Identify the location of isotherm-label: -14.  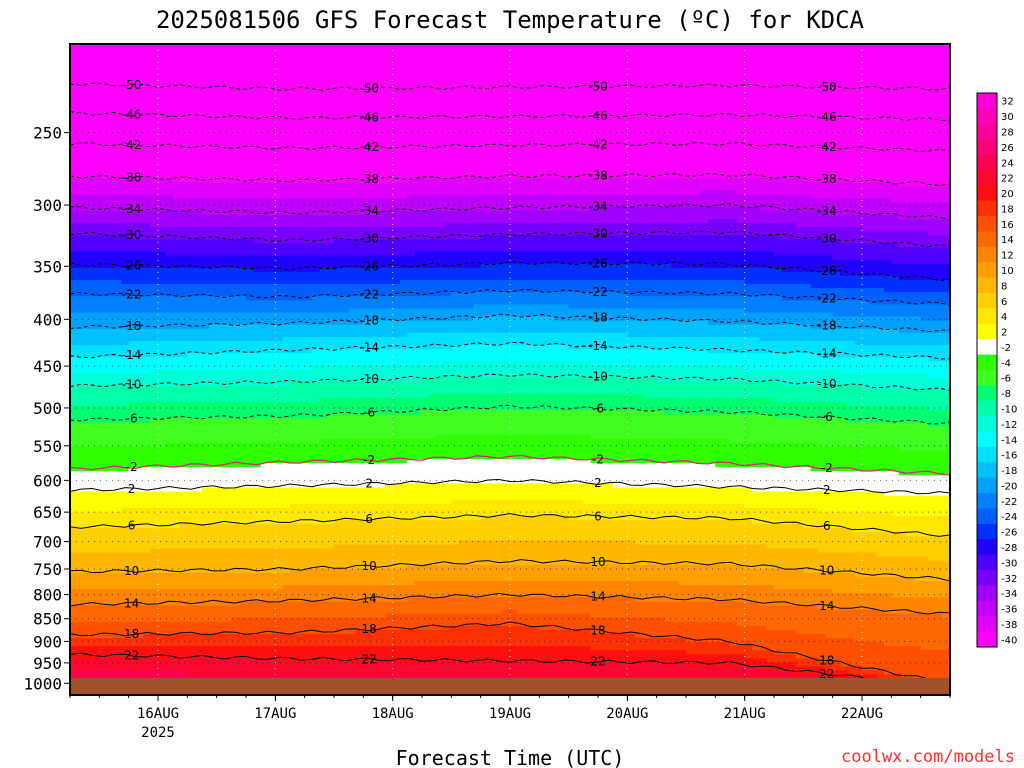
(598, 346).